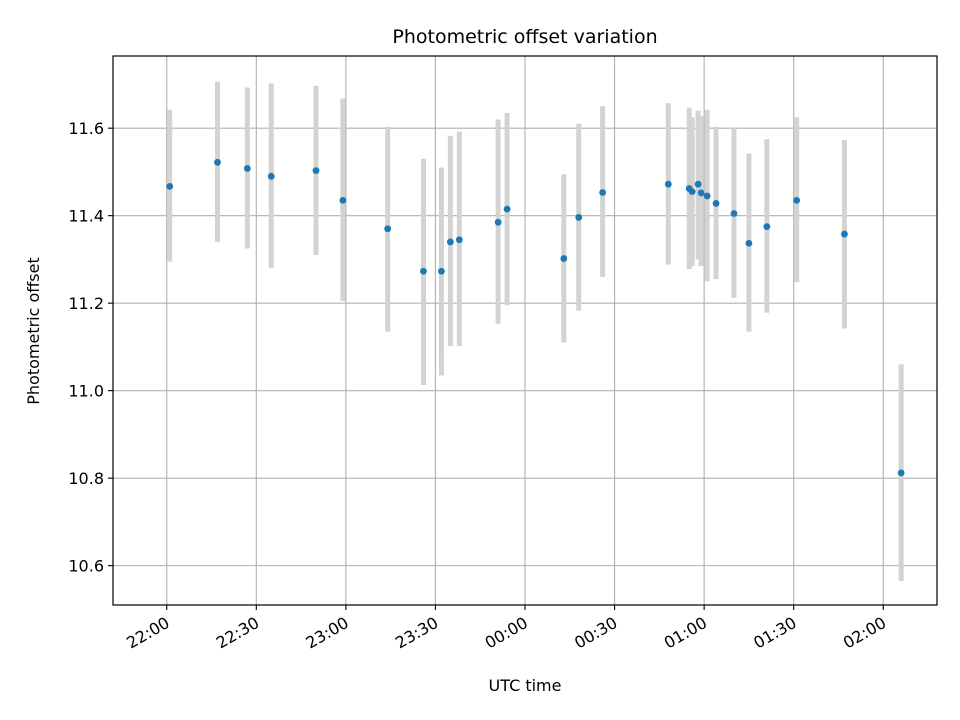 The image size is (960, 720). Describe the element at coordinates (86, 128) in the screenshot. I see `y-tick-label: 11.6` at that location.